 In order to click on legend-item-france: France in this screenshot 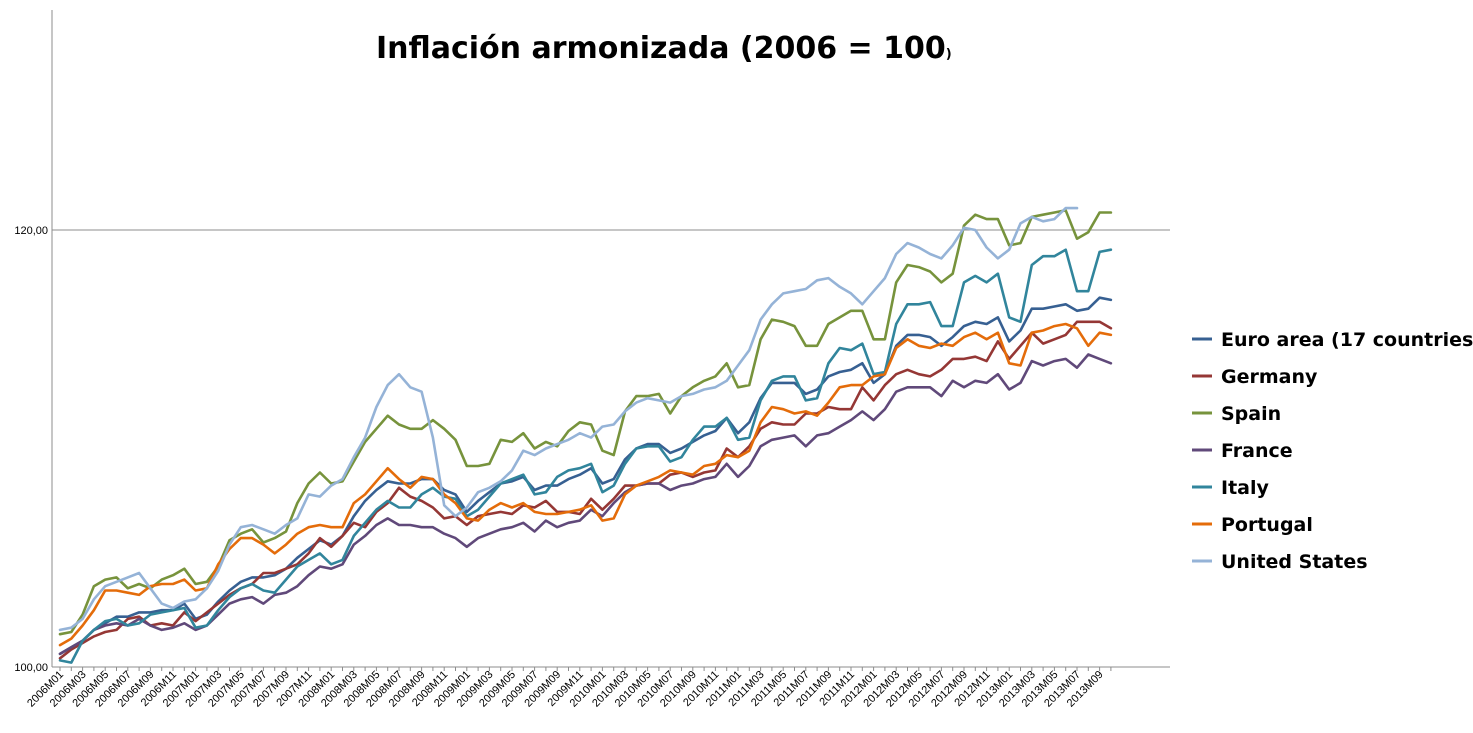, I will do `click(1242, 451)`.